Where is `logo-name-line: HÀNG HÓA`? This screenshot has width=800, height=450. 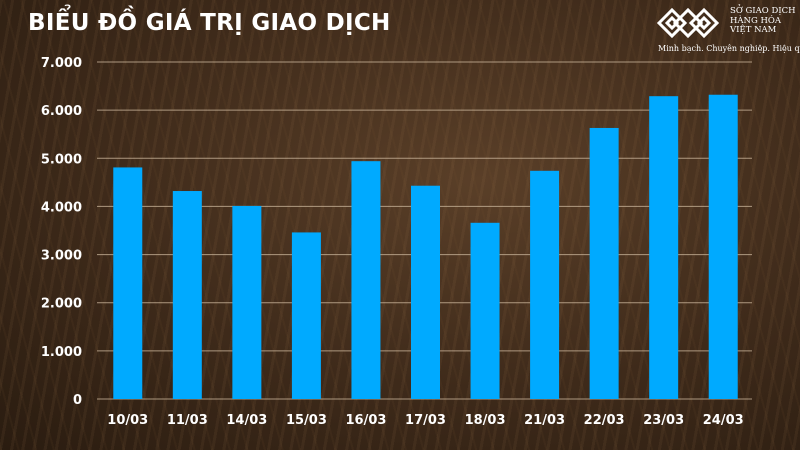 logo-name-line: HÀNG HÓA is located at coordinates (755, 20).